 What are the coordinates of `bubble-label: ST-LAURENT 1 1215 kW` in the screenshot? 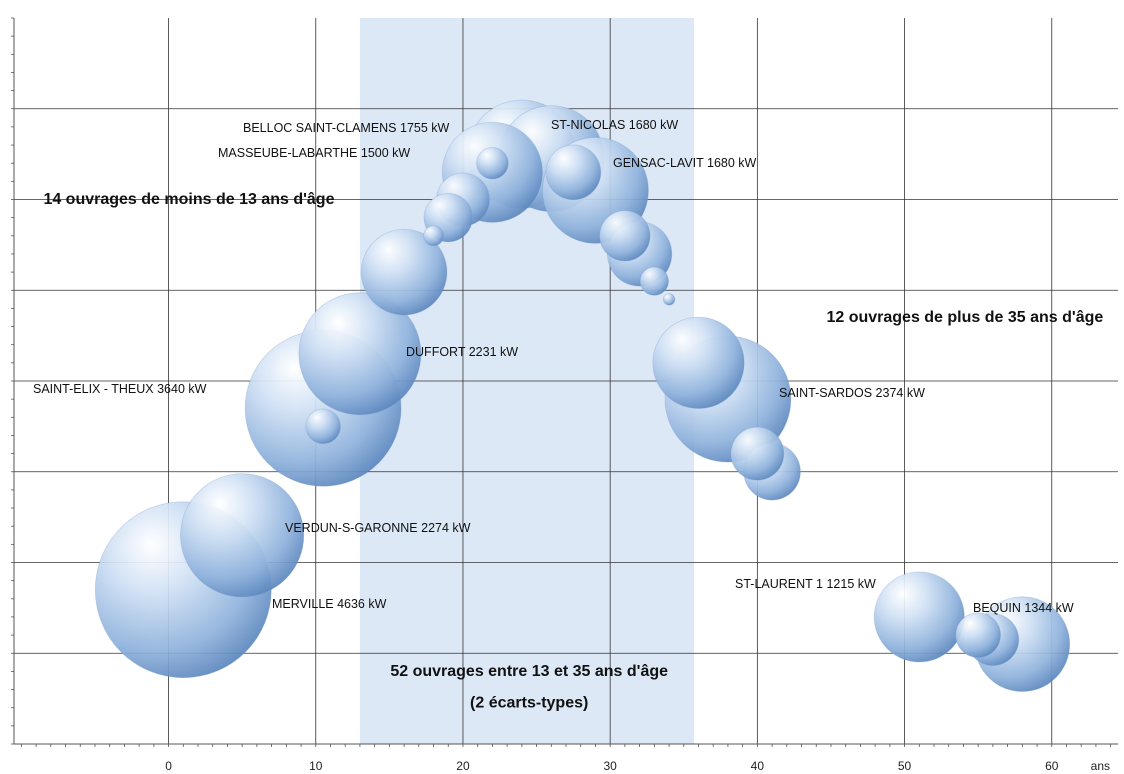 It's located at (805, 584).